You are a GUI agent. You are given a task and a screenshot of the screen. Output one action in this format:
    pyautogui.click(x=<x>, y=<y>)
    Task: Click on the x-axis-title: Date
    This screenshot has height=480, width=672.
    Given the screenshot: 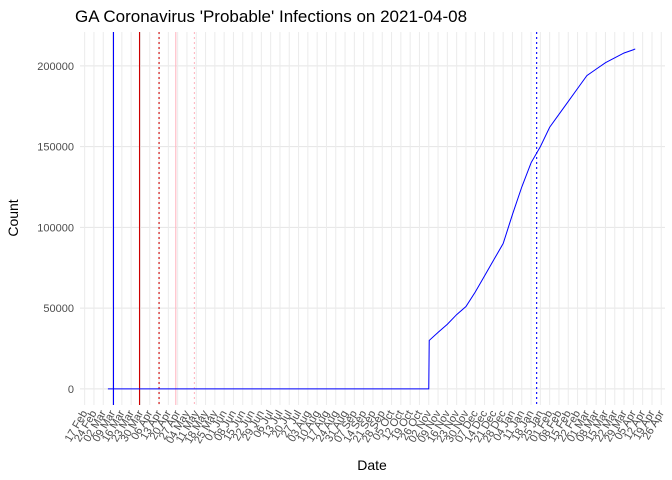 What is the action you would take?
    pyautogui.click(x=372, y=465)
    